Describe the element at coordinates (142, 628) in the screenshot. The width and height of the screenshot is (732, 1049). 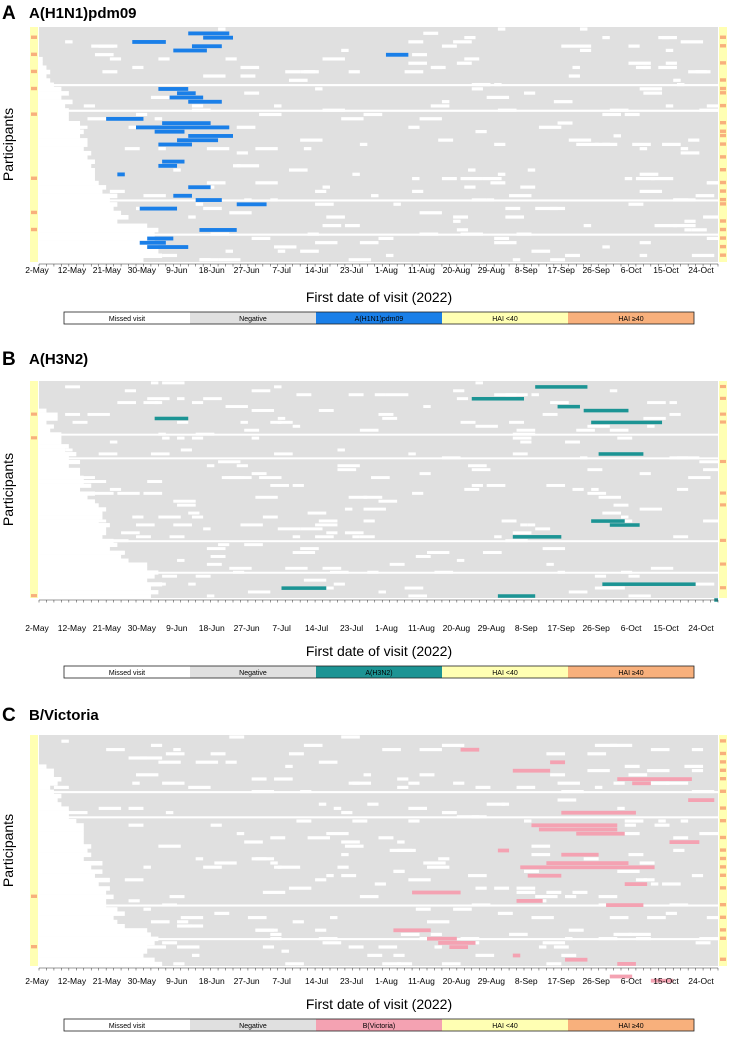
I see `x-tick-label: 30-May` at that location.